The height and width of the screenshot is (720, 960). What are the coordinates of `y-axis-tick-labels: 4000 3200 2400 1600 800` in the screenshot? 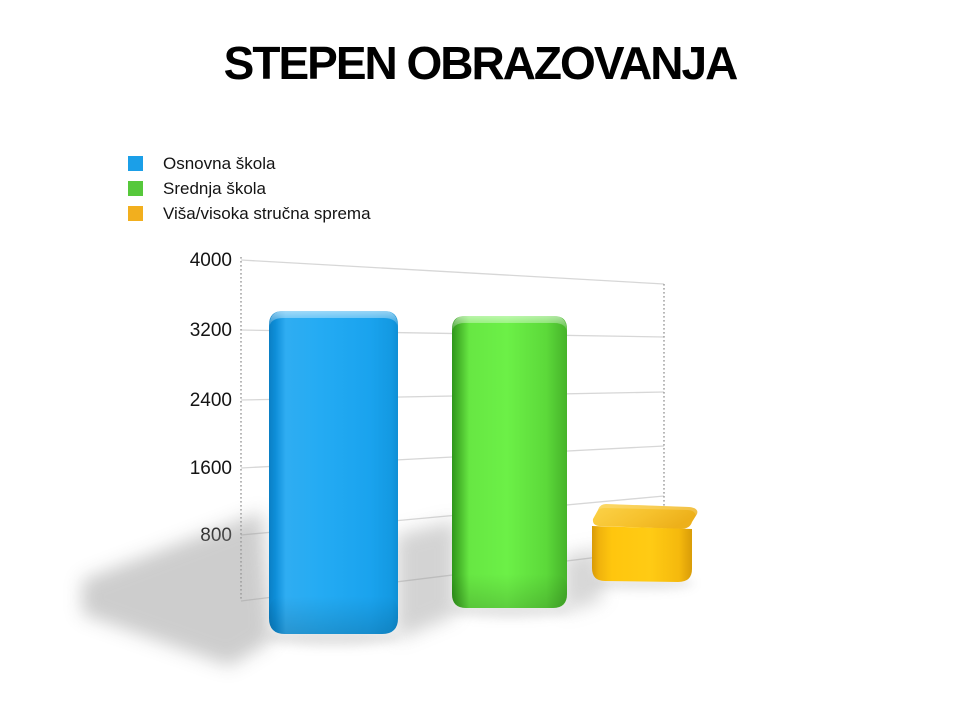 It's located at (211, 398).